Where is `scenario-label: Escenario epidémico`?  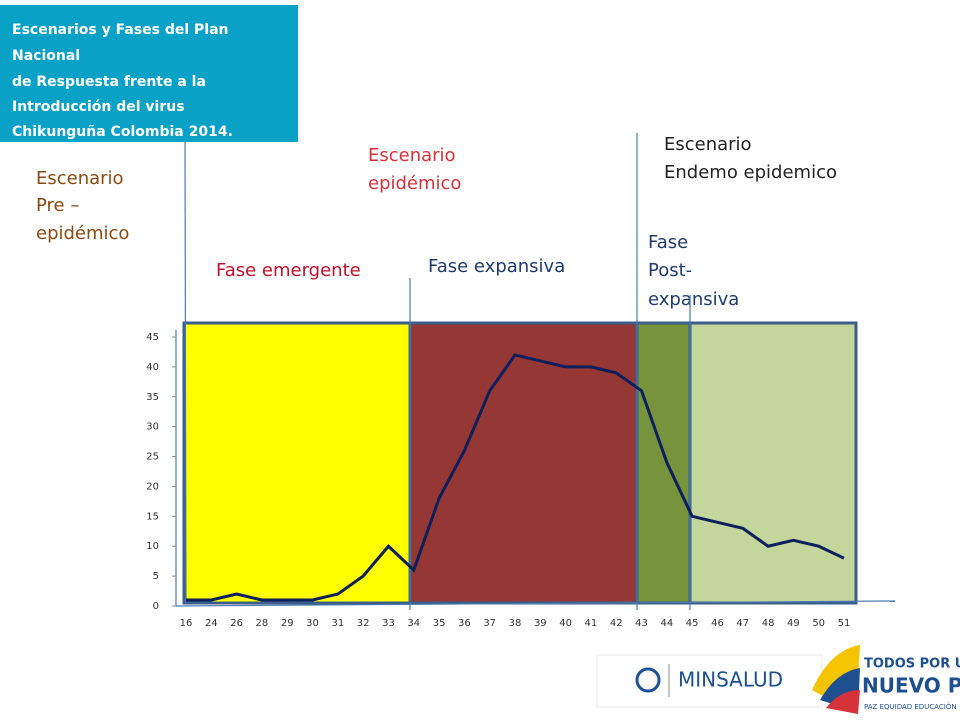
scenario-label: Escenario epidémico is located at coordinates (414, 169).